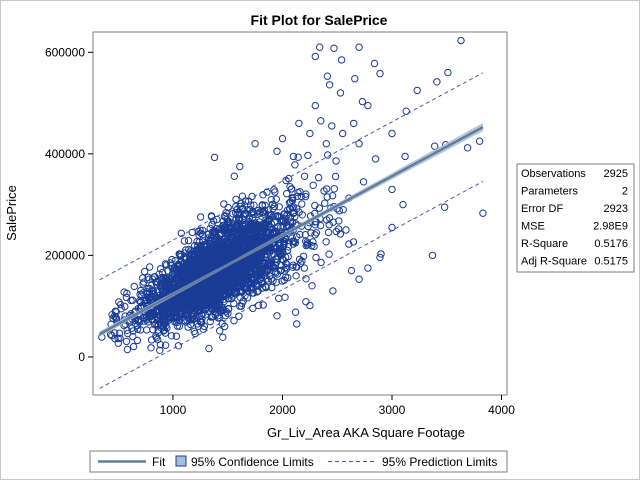  What do you see at coordinates (282, 410) in the screenshot?
I see `x-tick-label: 2000` at bounding box center [282, 410].